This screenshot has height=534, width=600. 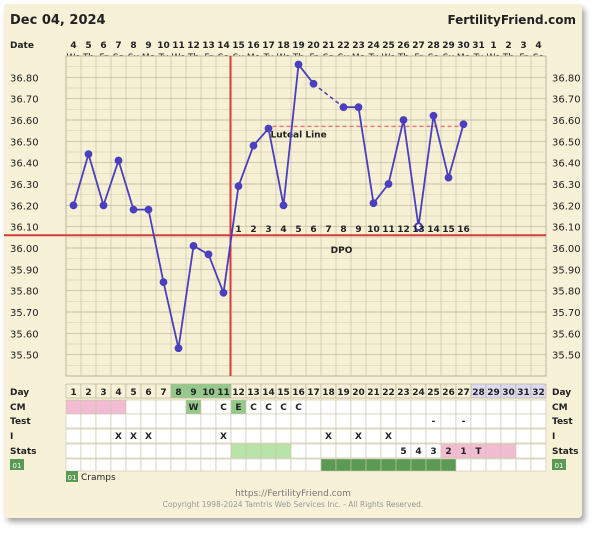 I want to click on legend-text: Cramps, so click(x=98, y=478).